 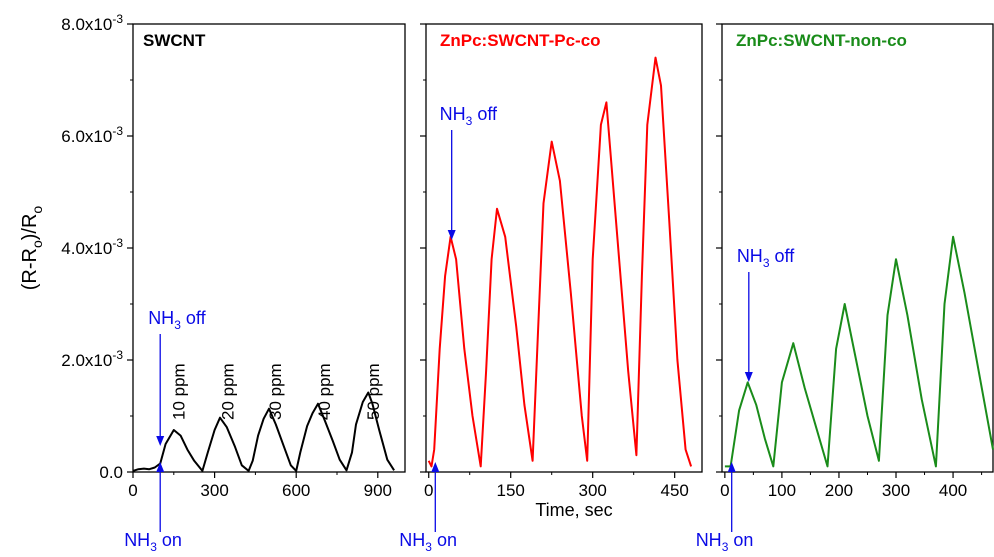 What do you see at coordinates (953, 490) in the screenshot?
I see `x-tick-label: 400` at bounding box center [953, 490].